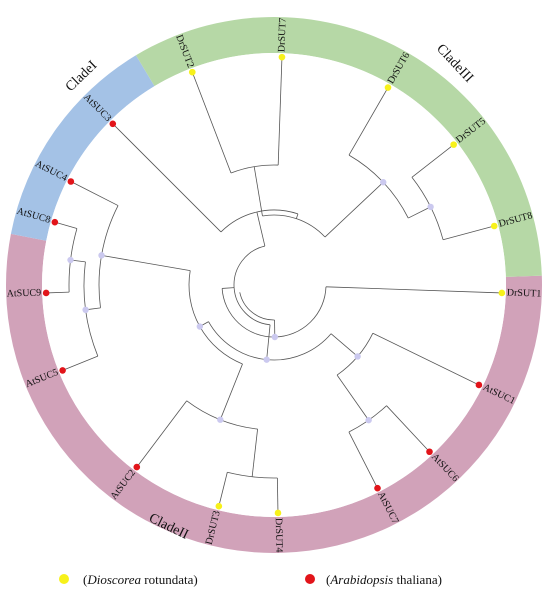  What do you see at coordinates (64, 579) in the screenshot?
I see `legend-marker-dioscorea` at bounding box center [64, 579].